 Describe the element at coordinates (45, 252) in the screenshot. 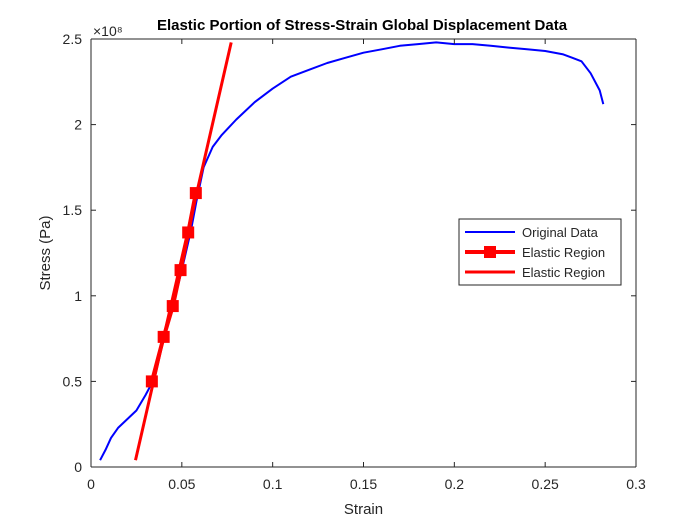

I see `y-axis-label: Stress (Pa)` at that location.